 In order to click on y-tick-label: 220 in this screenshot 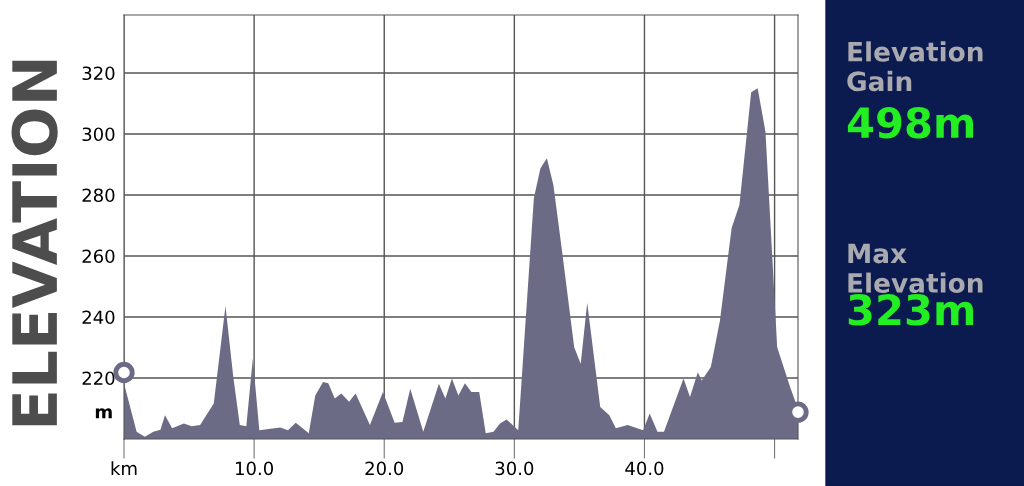, I will do `click(98, 378)`.